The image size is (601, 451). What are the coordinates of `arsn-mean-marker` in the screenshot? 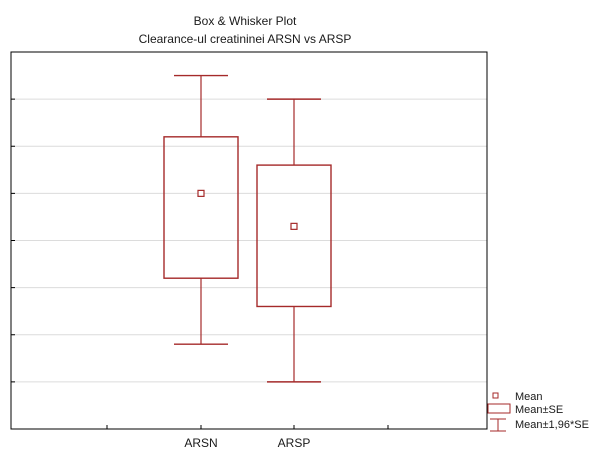 It's located at (201, 193).